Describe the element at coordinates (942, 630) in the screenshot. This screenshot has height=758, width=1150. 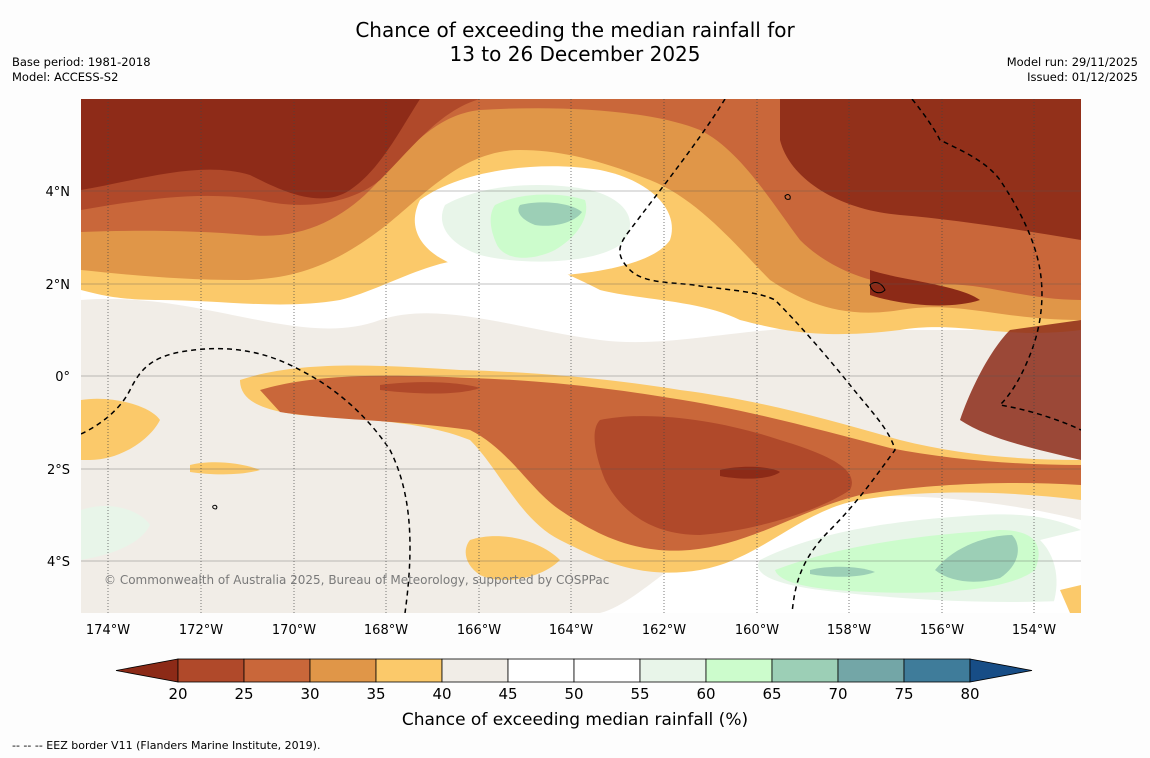
I see `lon-label-156w: 156°W` at that location.